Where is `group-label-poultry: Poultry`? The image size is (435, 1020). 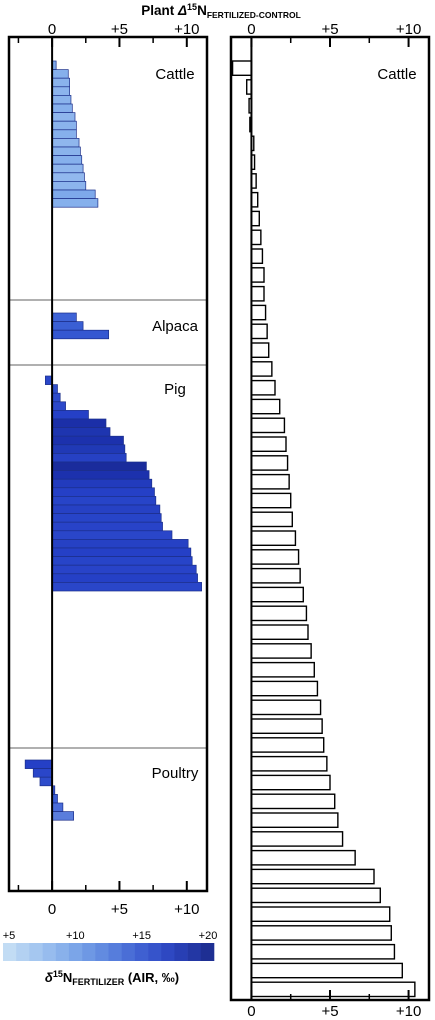
group-label-poultry: Poultry is located at coordinates (175, 773).